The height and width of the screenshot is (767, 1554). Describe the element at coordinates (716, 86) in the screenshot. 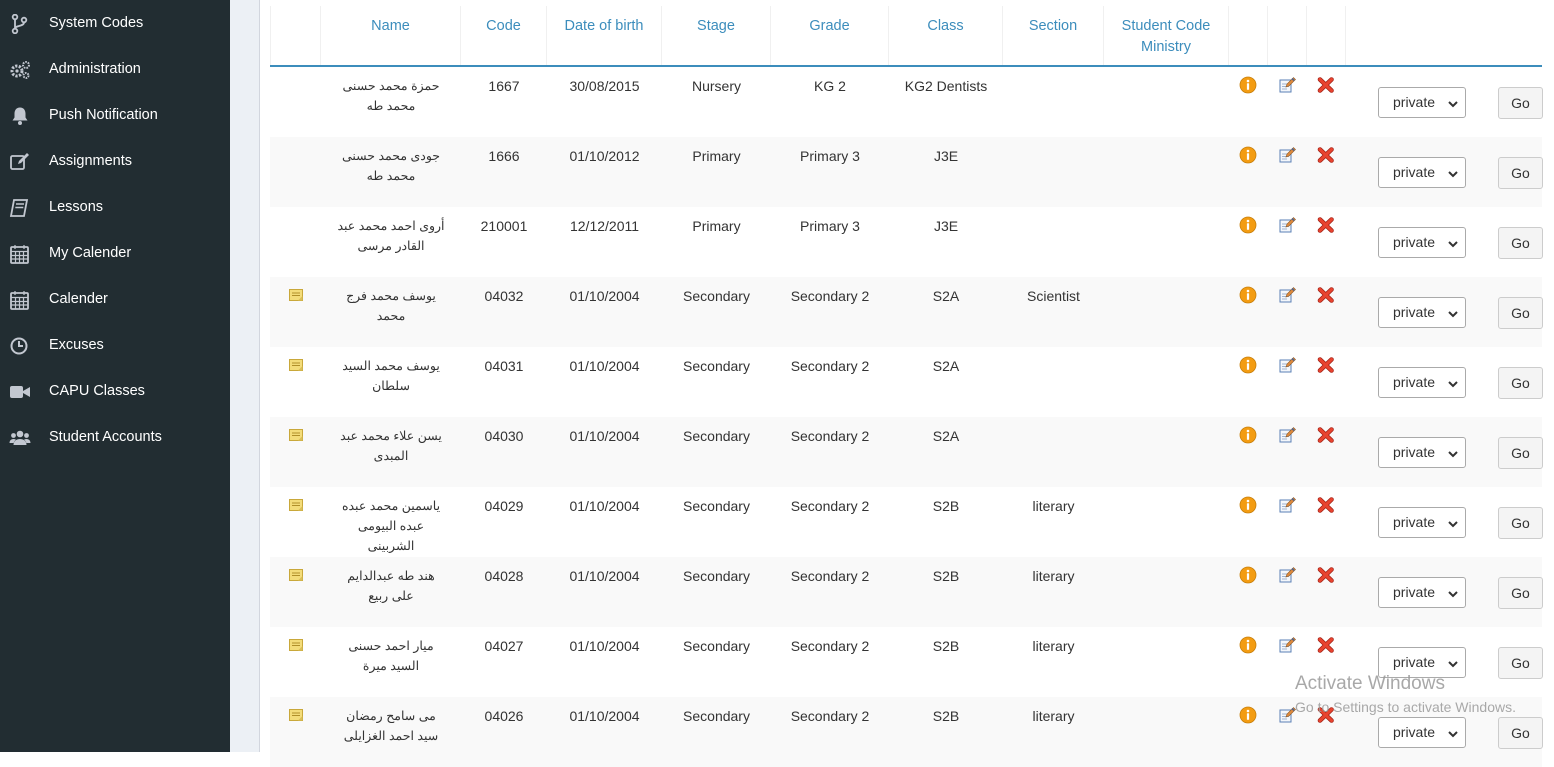

I see `cell-stage: Nursery` at that location.